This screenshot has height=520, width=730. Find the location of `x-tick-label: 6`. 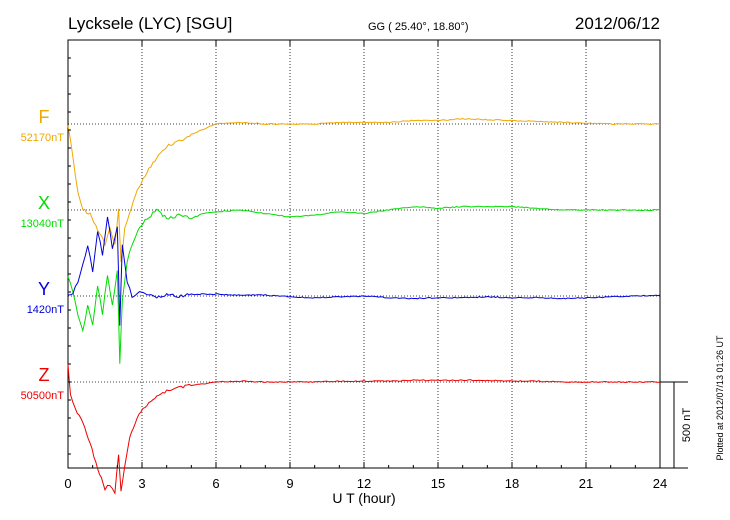

x-tick-label: 6 is located at coordinates (215, 483).